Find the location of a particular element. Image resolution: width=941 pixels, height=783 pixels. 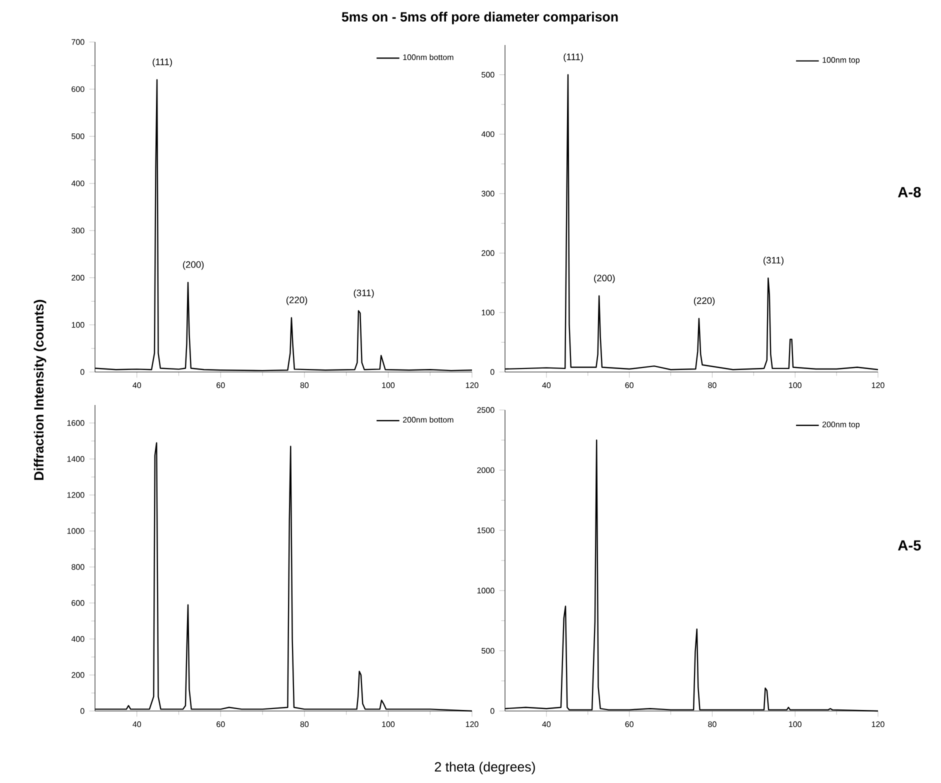

y-tick-label: 2000 is located at coordinates (485, 470).